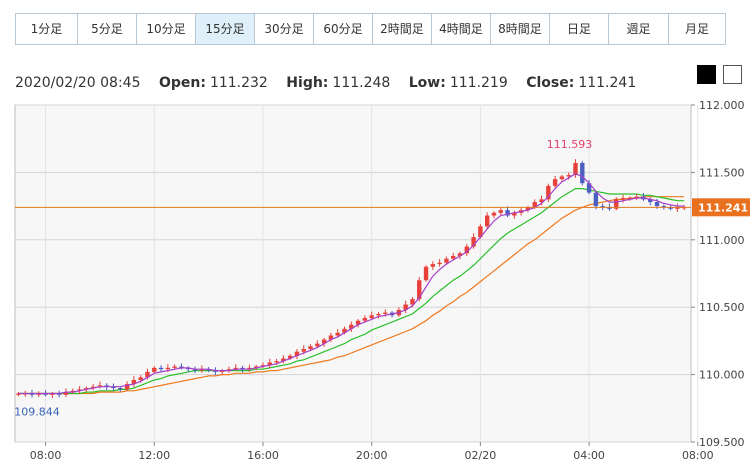  I want to click on tab-4: 30分足, so click(284, 29).